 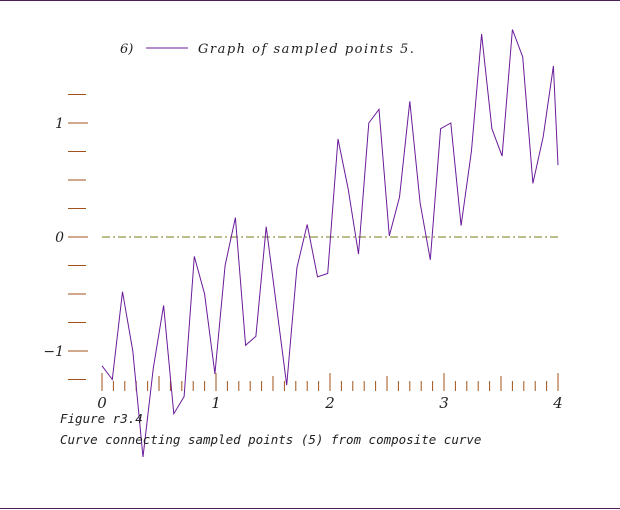 What do you see at coordinates (102, 403) in the screenshot?
I see `x-tick-label: 0` at bounding box center [102, 403].